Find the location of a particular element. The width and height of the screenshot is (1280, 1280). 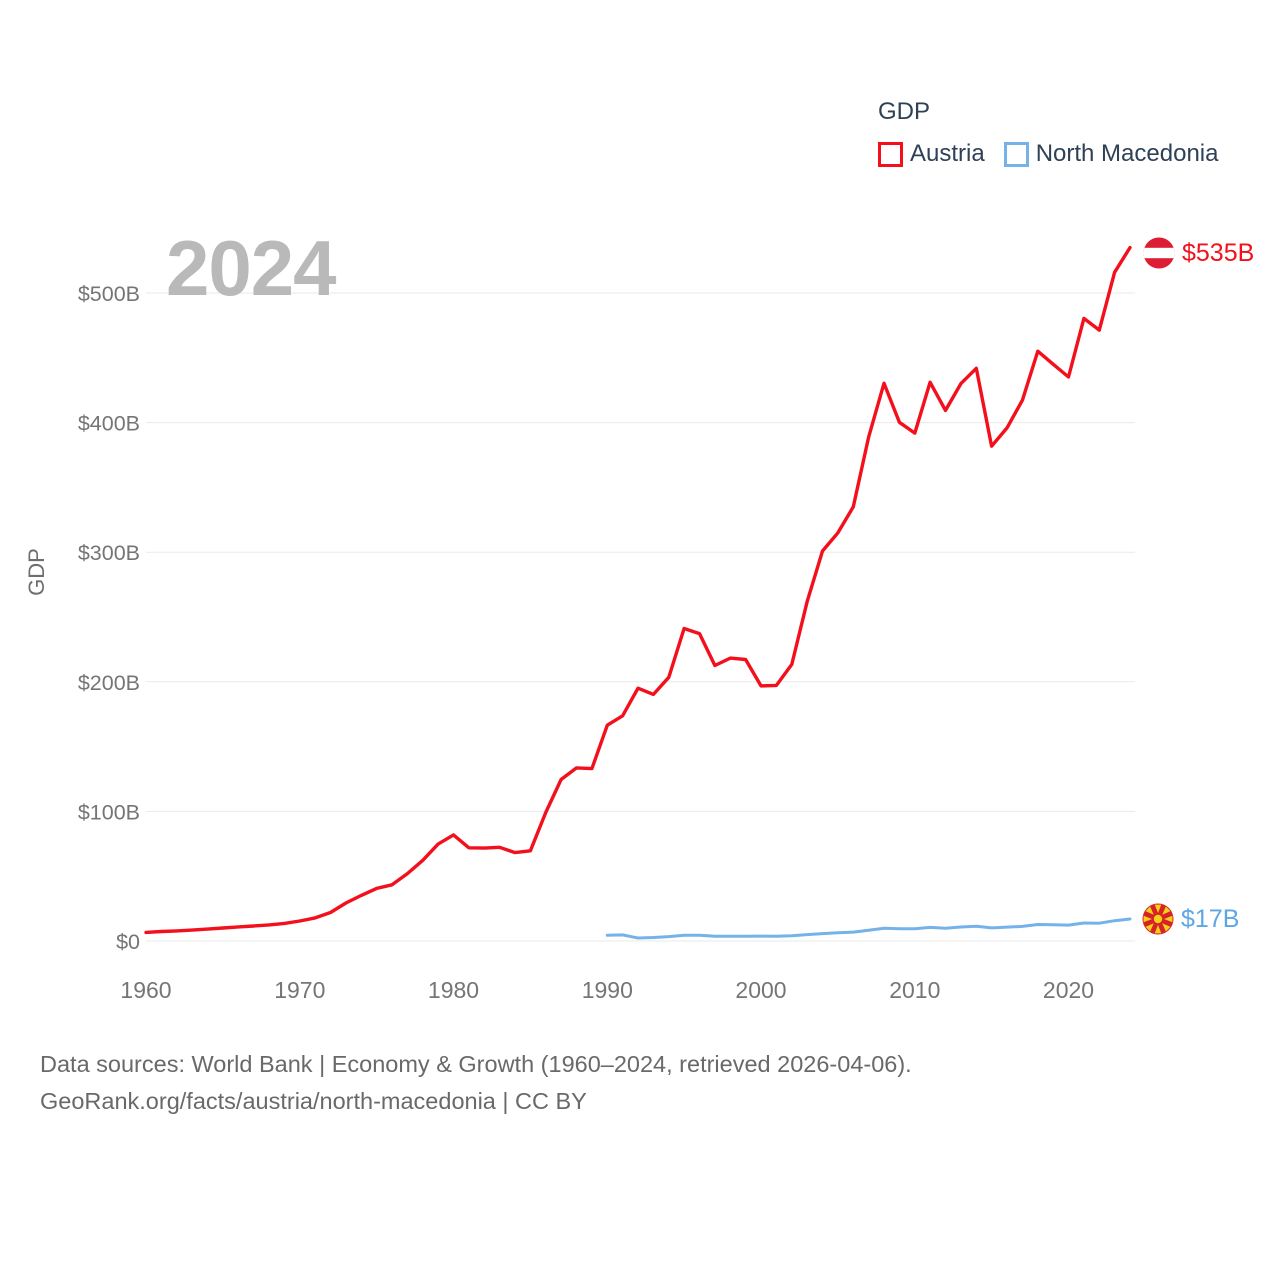

year-watermark: 2024 is located at coordinates (251, 268).